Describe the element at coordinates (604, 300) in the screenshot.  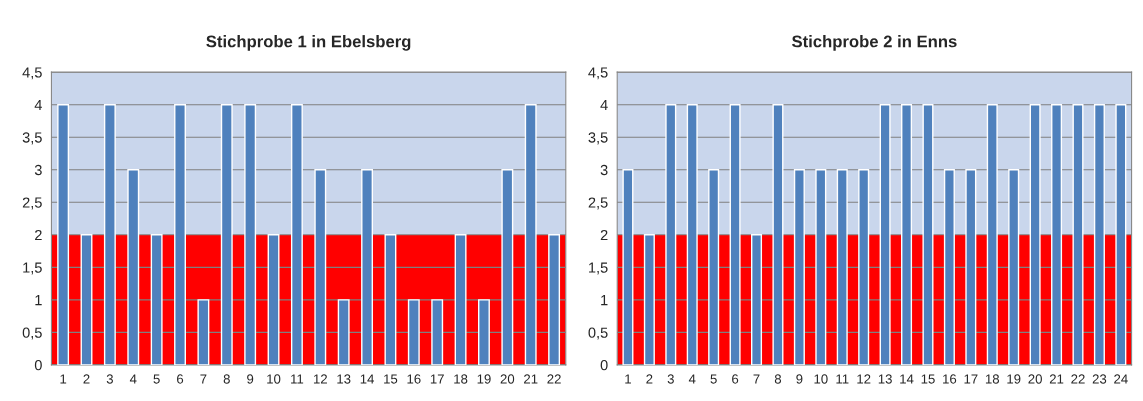
I see `y-tick-label: 1` at that location.